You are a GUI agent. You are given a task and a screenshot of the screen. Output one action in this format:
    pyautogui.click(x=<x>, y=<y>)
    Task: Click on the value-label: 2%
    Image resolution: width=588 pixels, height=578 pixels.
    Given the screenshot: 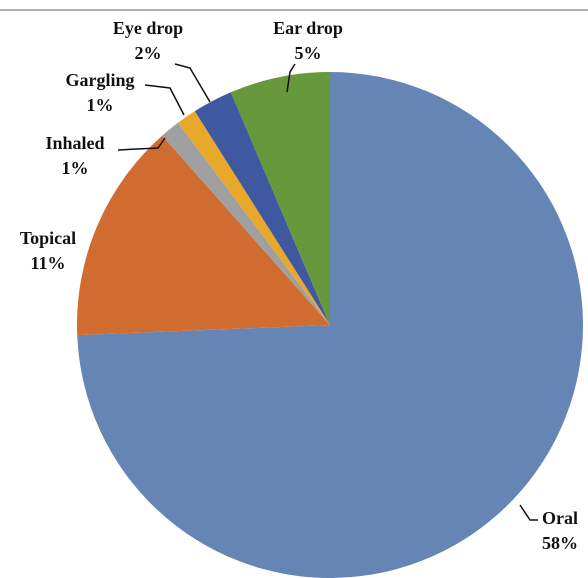 What is the action you would take?
    pyautogui.click(x=148, y=53)
    